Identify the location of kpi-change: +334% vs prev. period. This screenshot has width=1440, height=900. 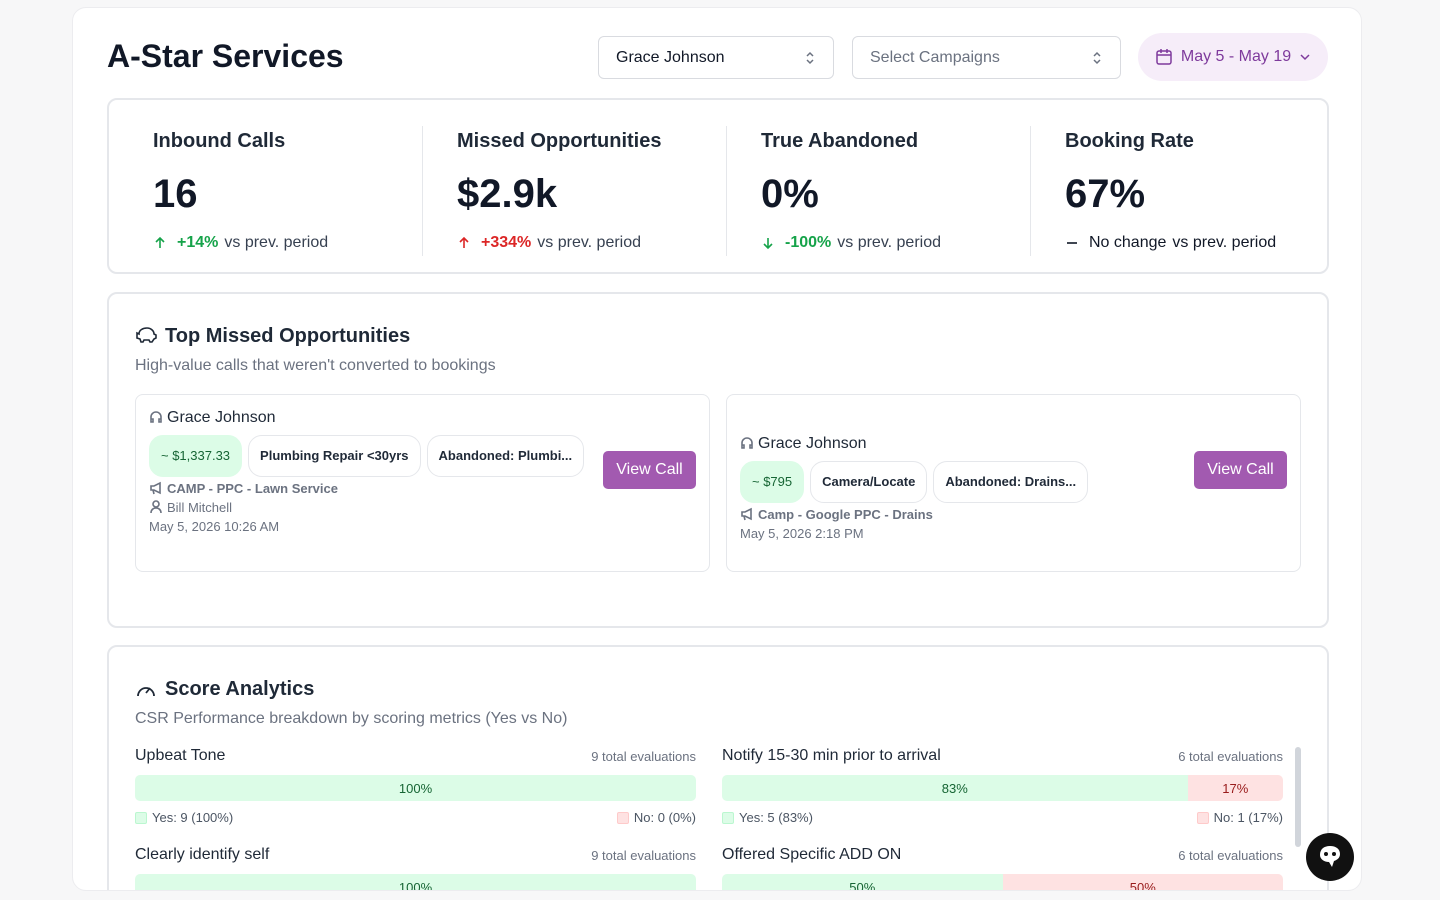
(549, 243).